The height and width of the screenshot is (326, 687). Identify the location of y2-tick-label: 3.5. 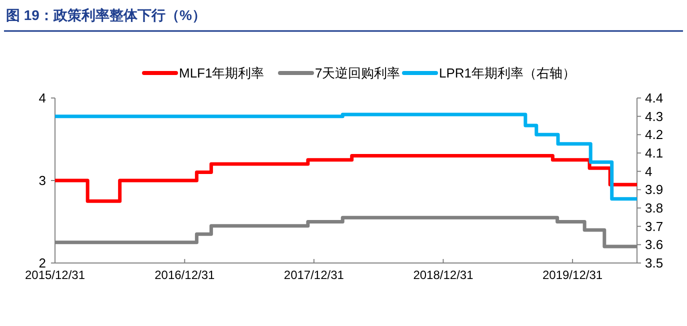
(654, 263).